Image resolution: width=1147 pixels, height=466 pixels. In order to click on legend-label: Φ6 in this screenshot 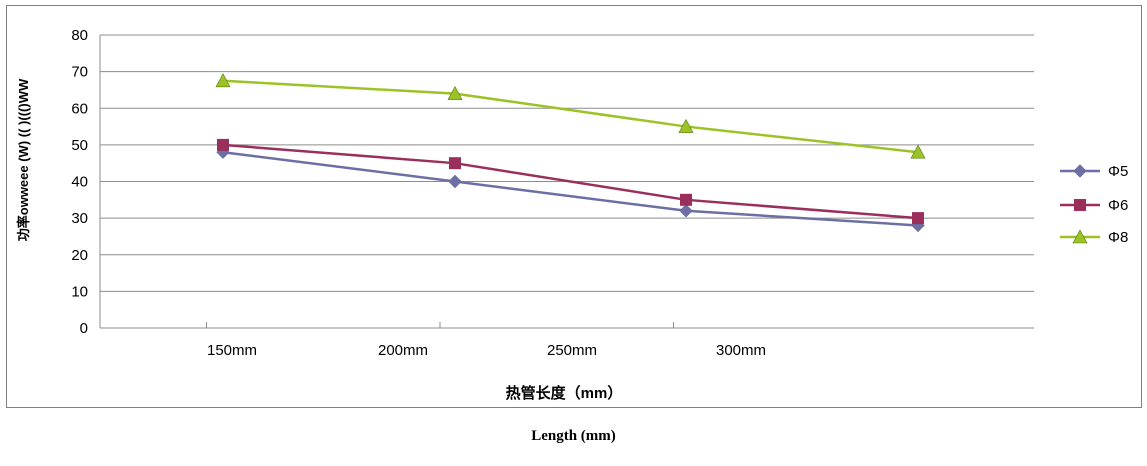, I will do `click(1118, 205)`.